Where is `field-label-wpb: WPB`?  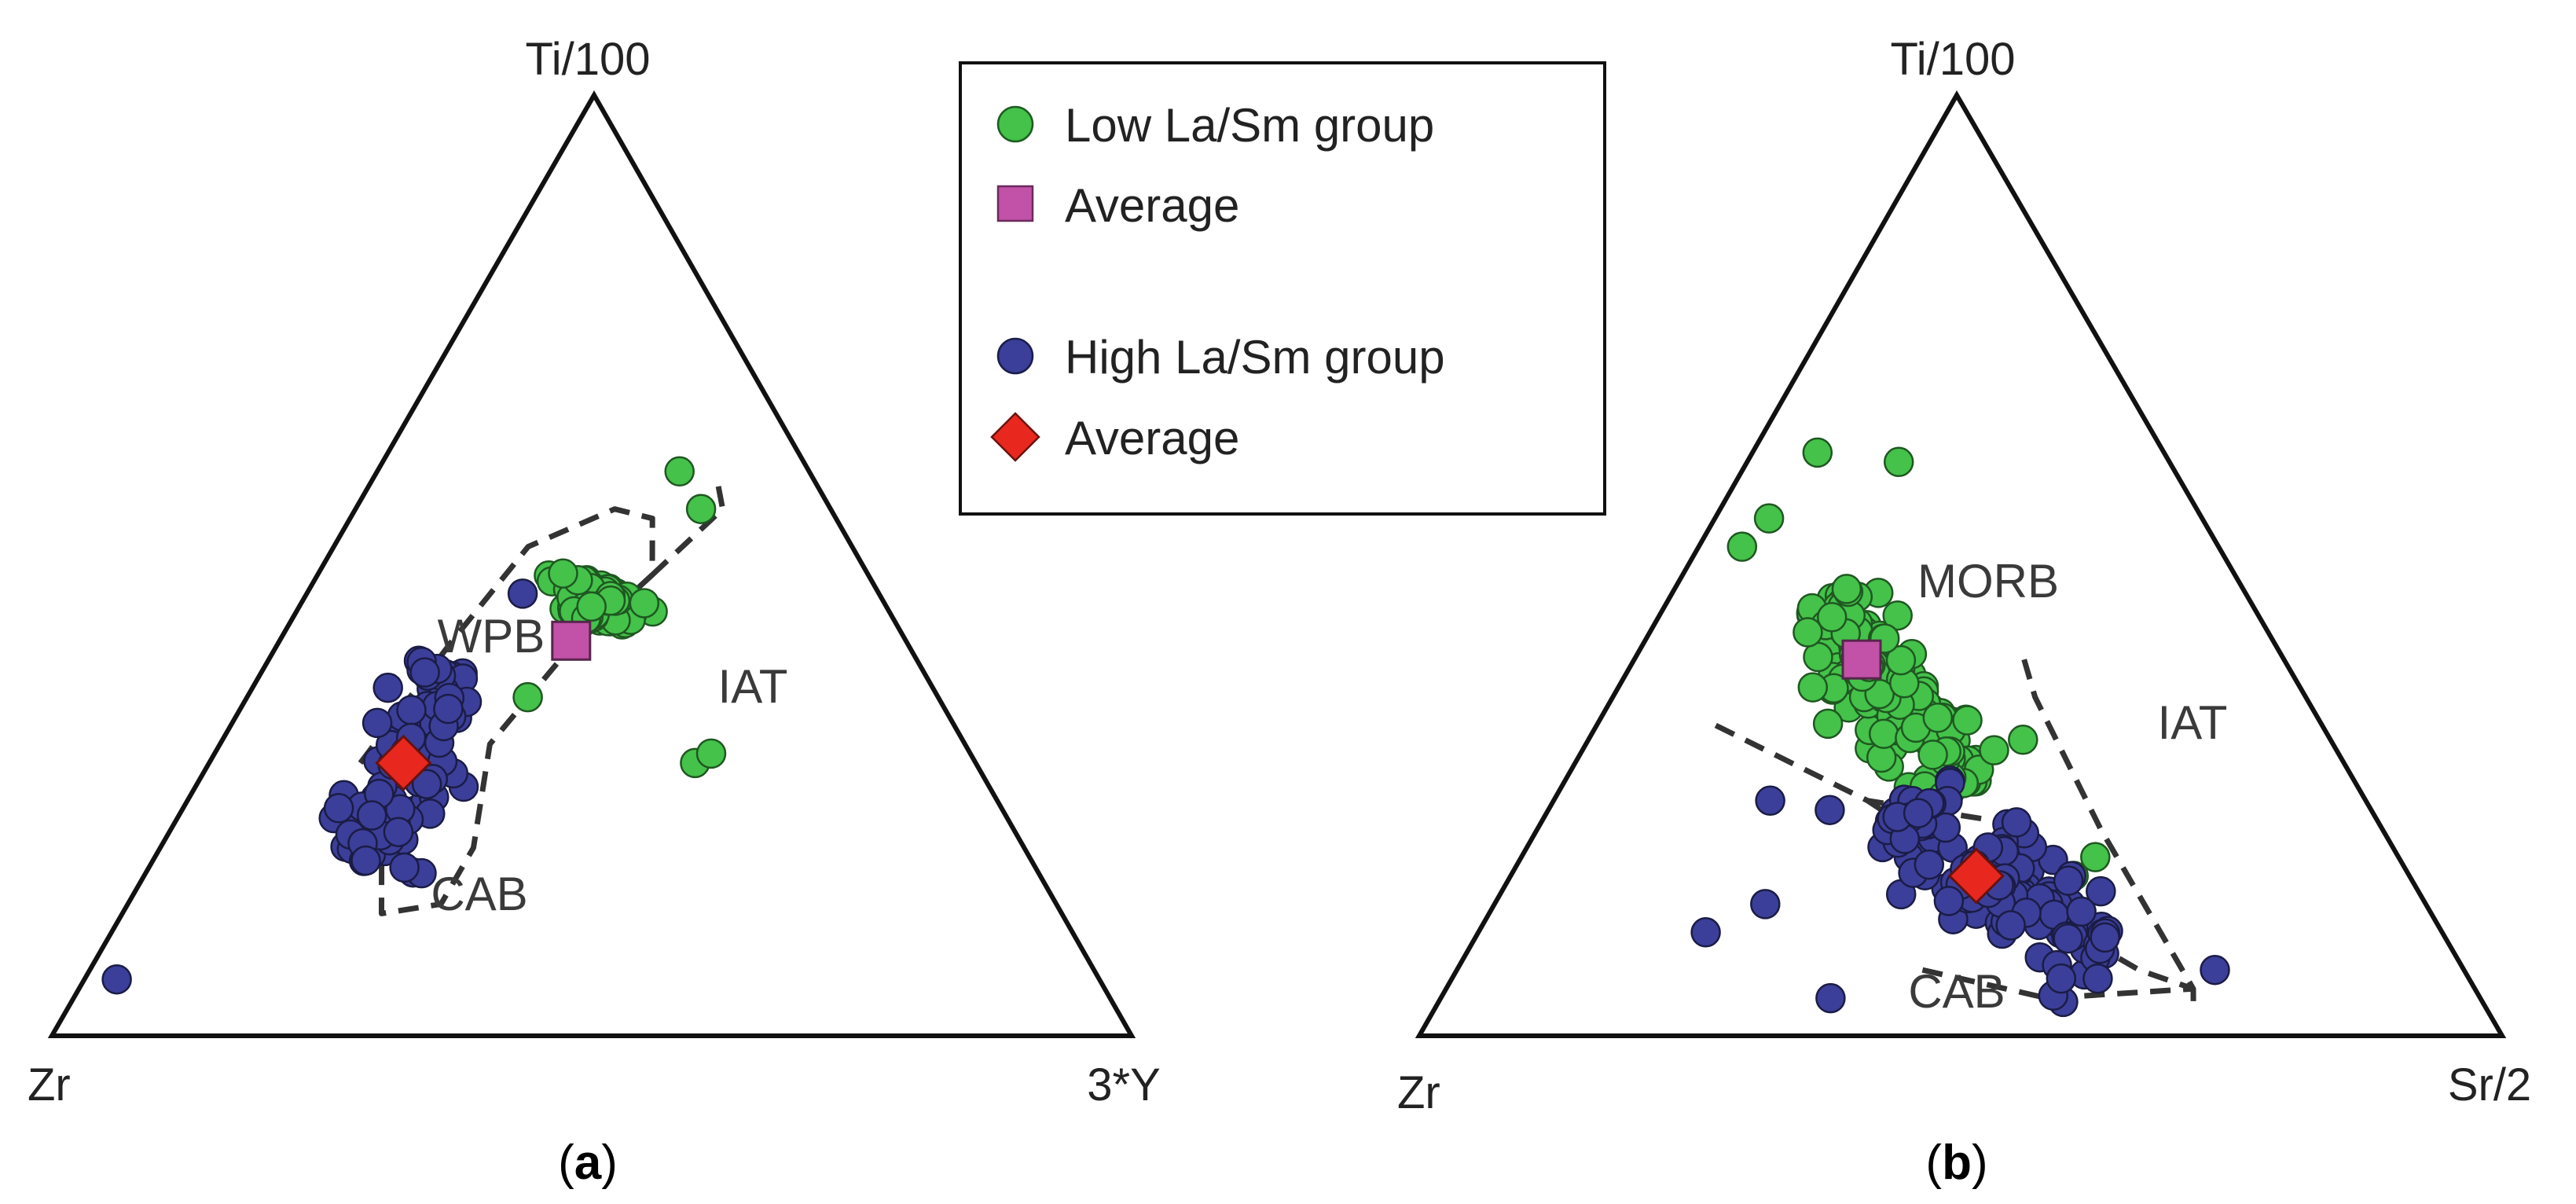
field-label-wpb: WPB is located at coordinates (491, 636).